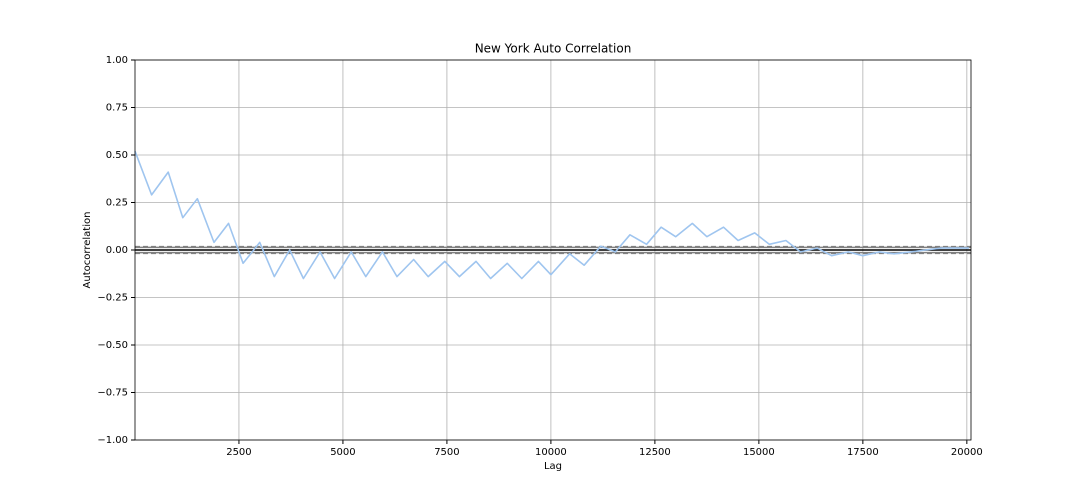 The width and height of the screenshot is (1080, 504). Describe the element at coordinates (342, 452) in the screenshot. I see `x-tick-label: 5000` at that location.